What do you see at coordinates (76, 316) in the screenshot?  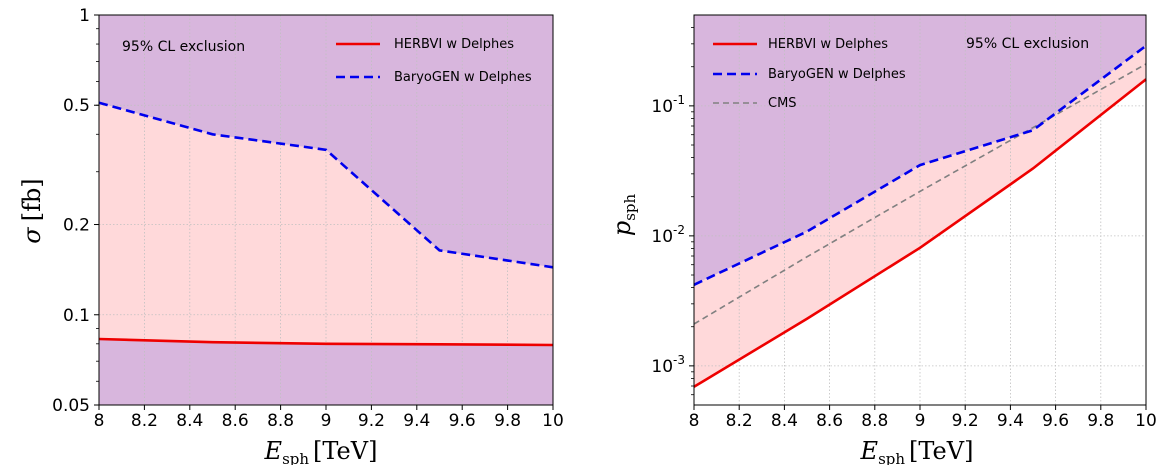 I see `left-y-tick-label: 0.1` at bounding box center [76, 316].